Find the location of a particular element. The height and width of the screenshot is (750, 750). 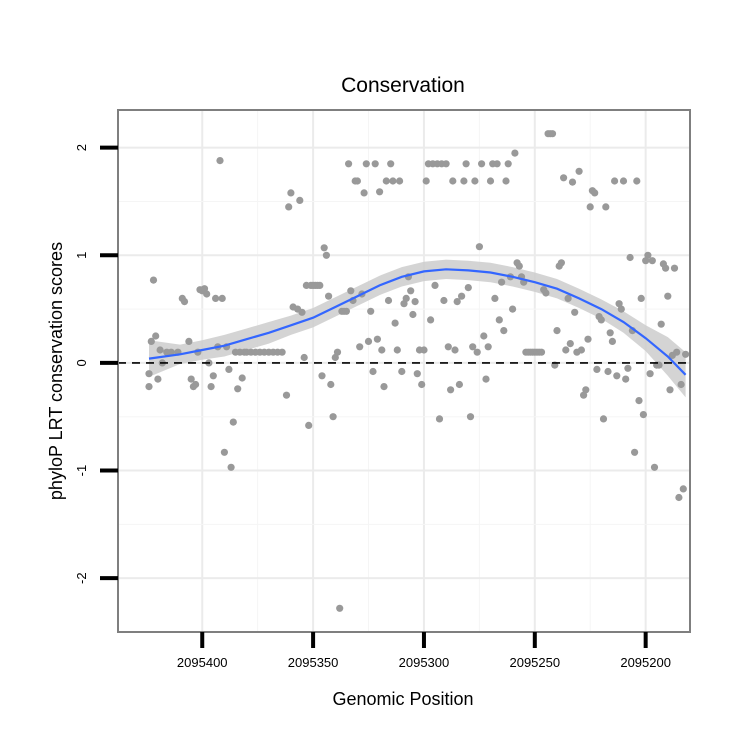

y-tick-label: 0 is located at coordinates (81, 362).